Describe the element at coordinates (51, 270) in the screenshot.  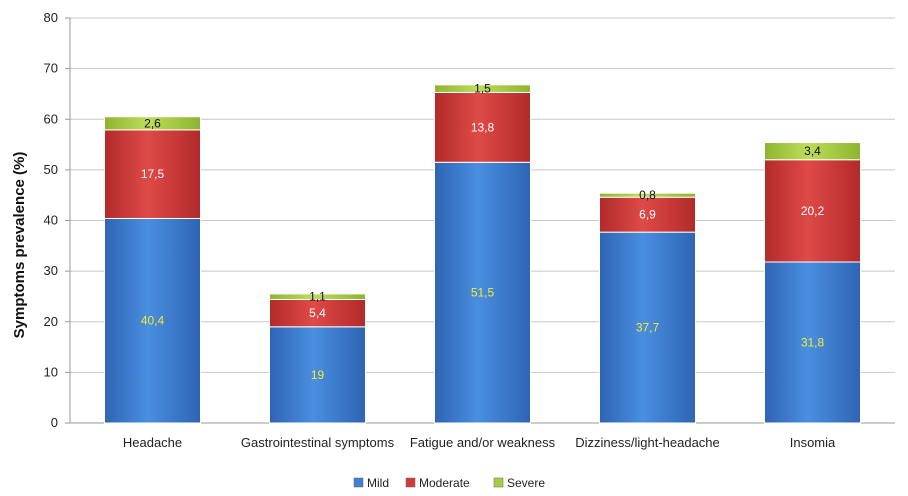
I see `y-tick-label: 30` at that location.